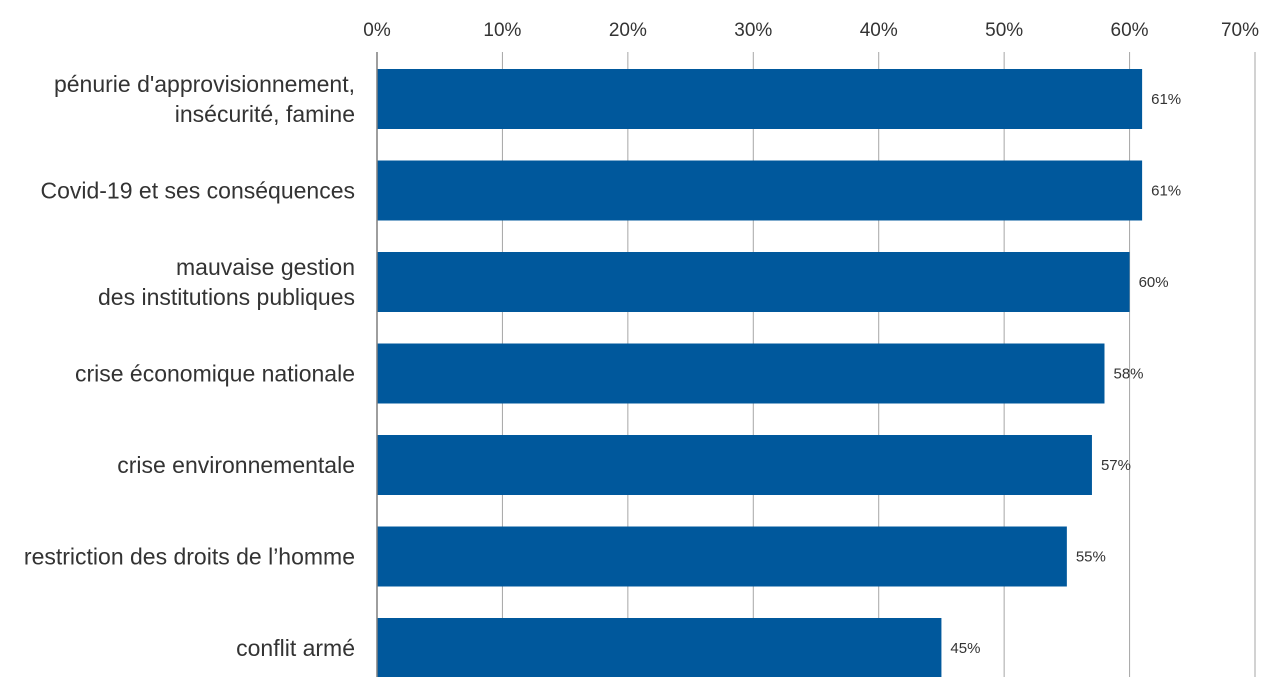 The width and height of the screenshot is (1262, 677). I want to click on category-label-line: conflit armé, so click(295, 648).